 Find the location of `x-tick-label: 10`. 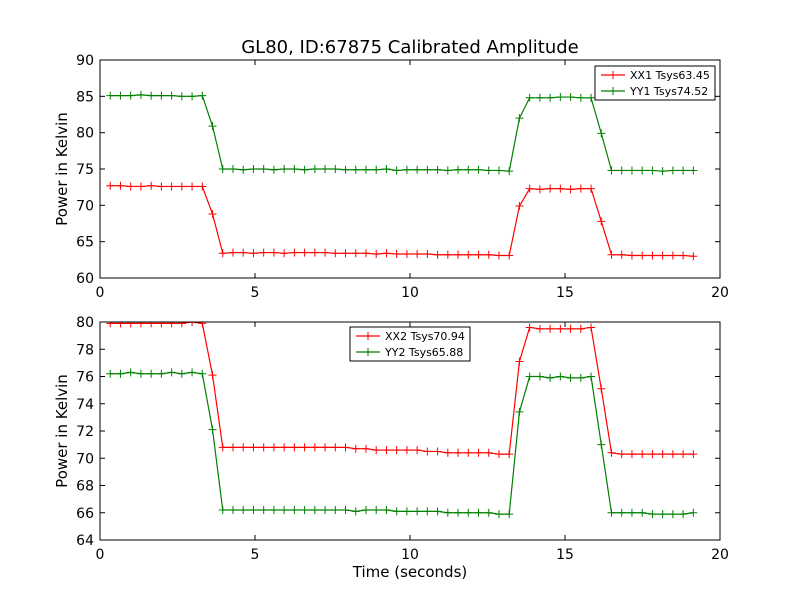

x-tick-label: 10 is located at coordinates (410, 555).